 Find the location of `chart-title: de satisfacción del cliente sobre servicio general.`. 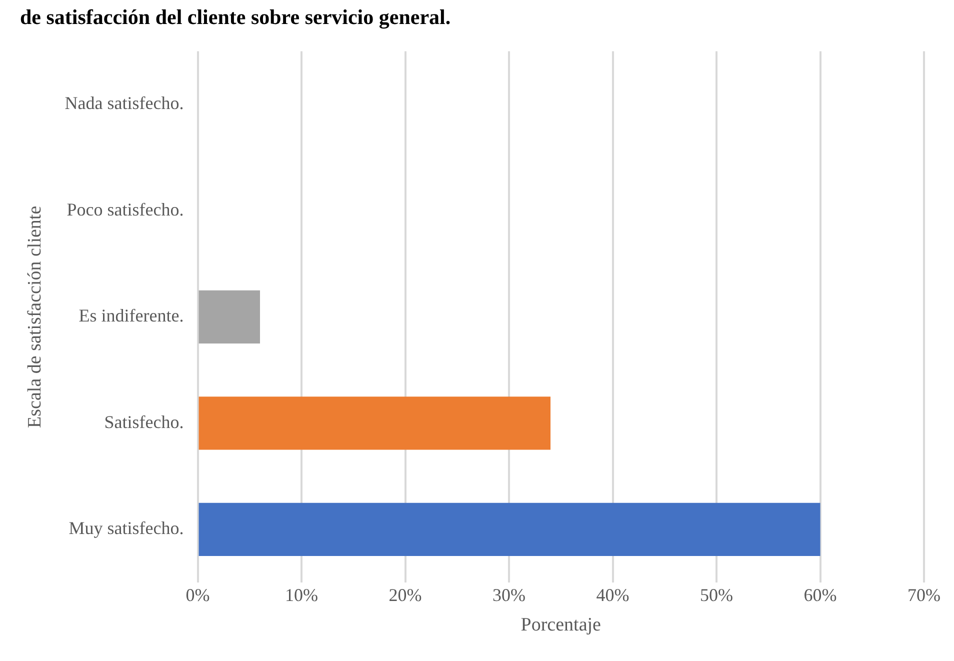

chart-title: de satisfacción del cliente sobre servicio general. is located at coordinates (235, 17).